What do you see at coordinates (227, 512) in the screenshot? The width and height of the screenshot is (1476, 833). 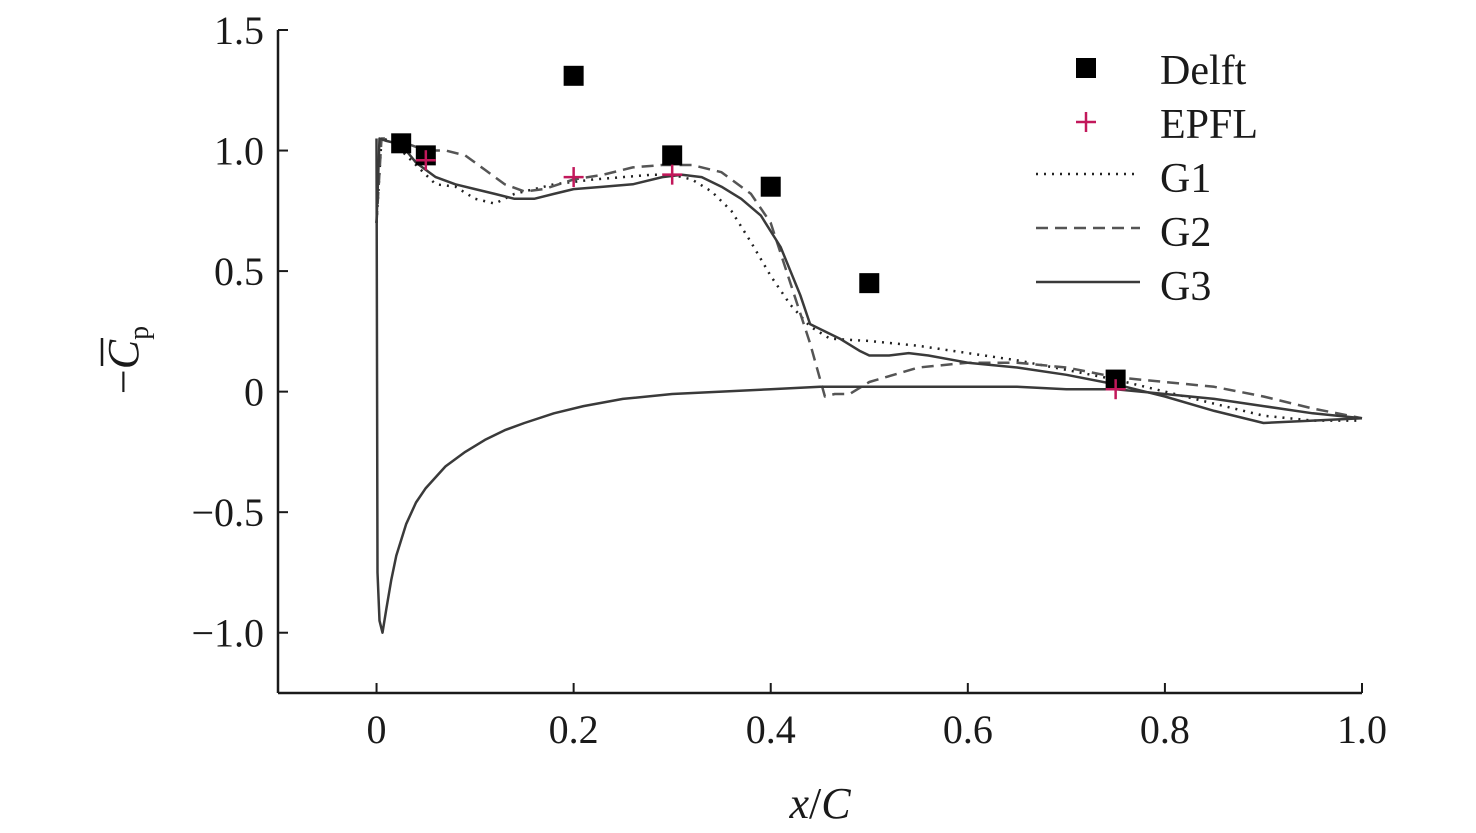 I see `y-tick-label: −0.5` at bounding box center [227, 512].